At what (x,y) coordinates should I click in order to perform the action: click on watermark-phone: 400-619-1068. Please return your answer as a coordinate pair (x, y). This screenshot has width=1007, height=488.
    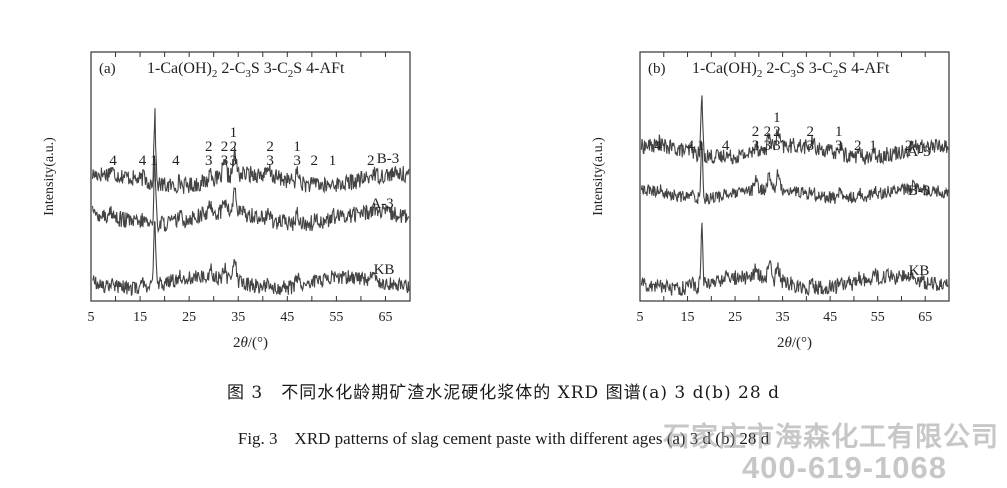
    Looking at the image, I should click on (844, 467).